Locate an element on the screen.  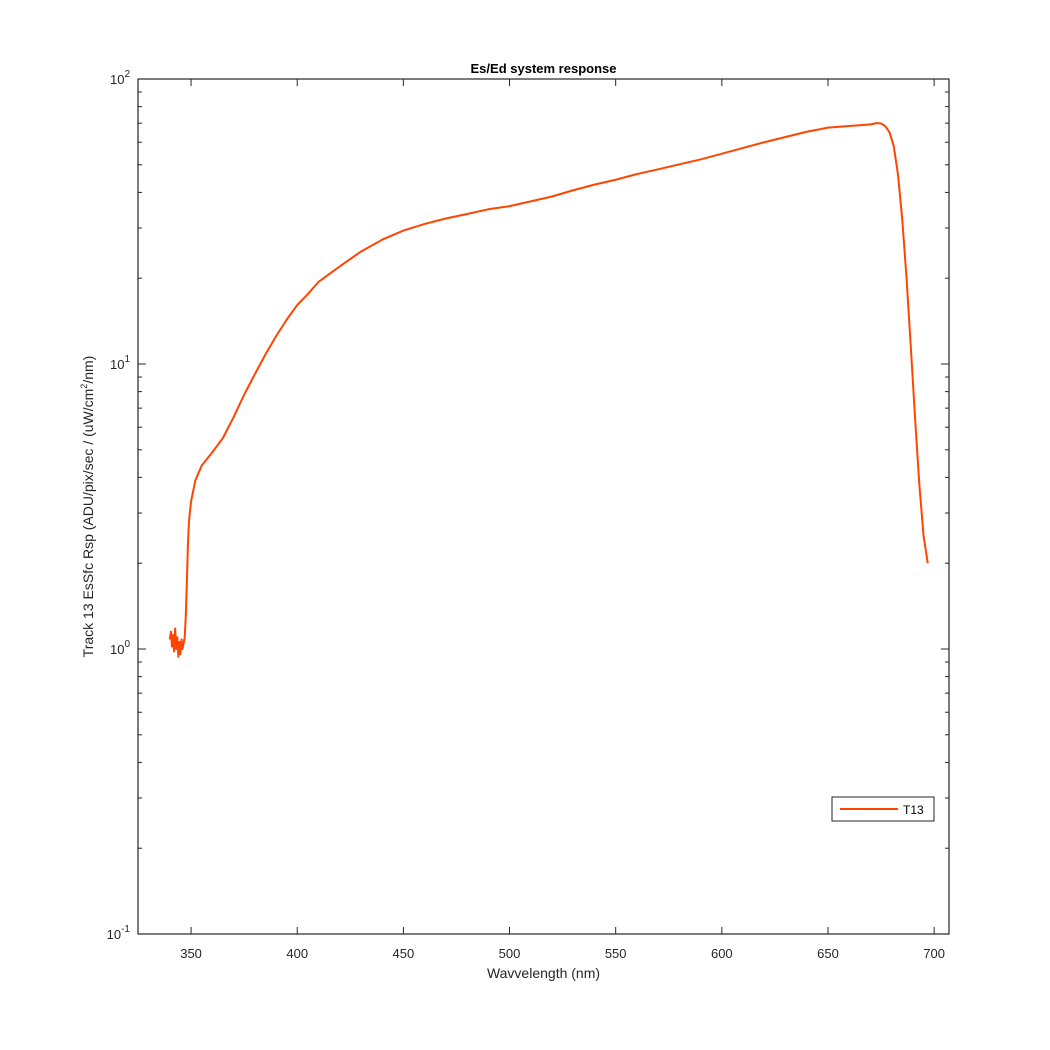
chart-title: Es/Ed system response is located at coordinates (544, 68).